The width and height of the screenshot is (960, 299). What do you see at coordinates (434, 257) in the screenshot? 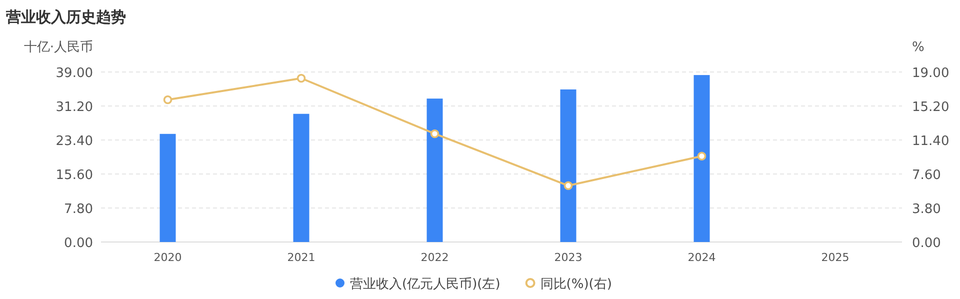
I see `x-tick-label: 2022` at bounding box center [434, 257].